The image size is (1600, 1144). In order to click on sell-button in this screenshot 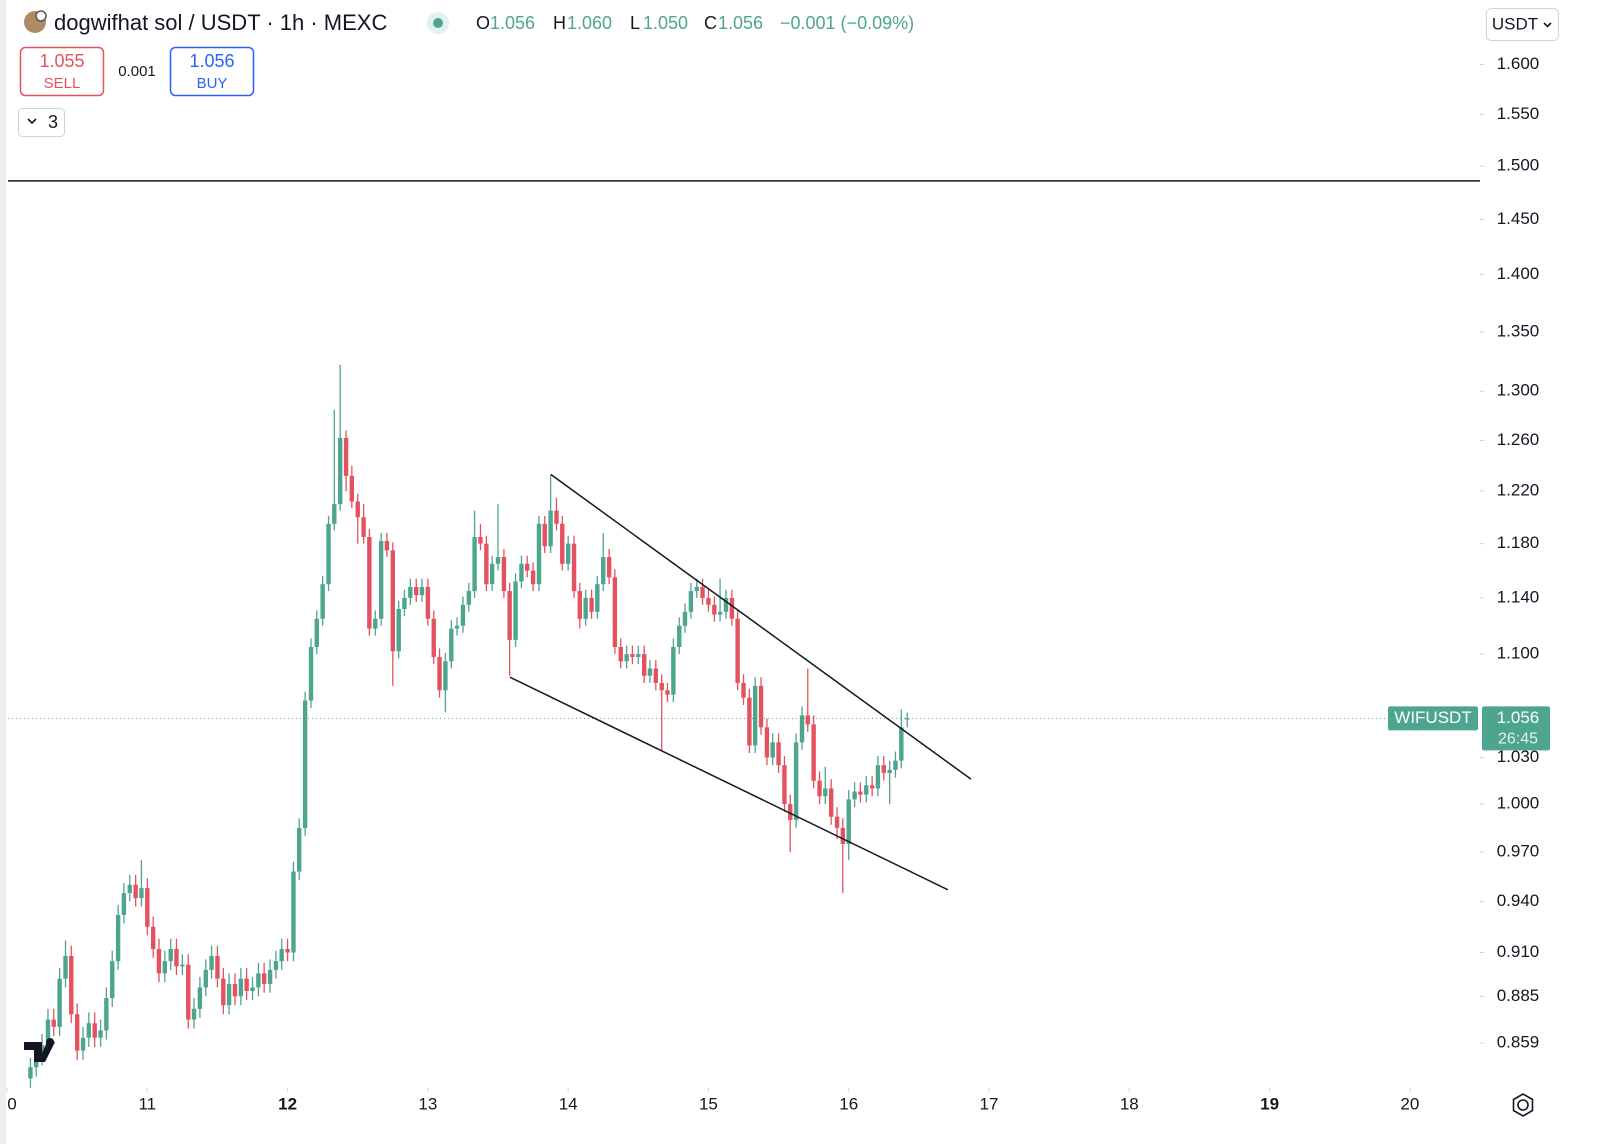, I will do `click(62, 71)`.